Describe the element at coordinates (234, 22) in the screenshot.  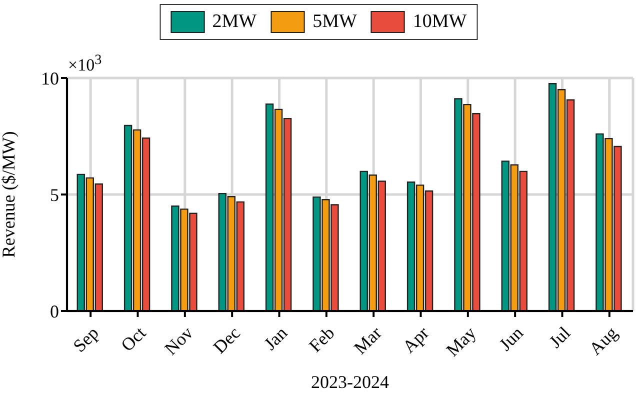
I see `legend-label: 2MW` at that location.